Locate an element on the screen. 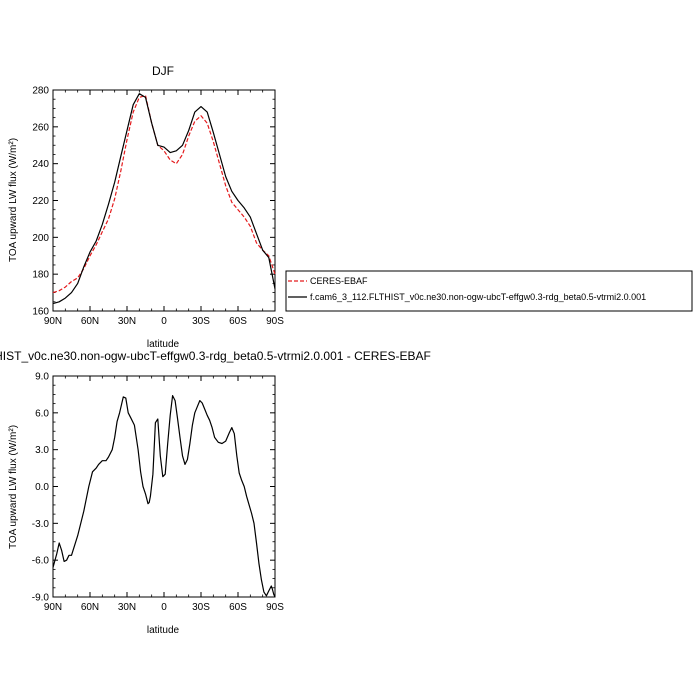 The height and width of the screenshot is (700, 700). top-y-tick-label: 280 is located at coordinates (40, 91).